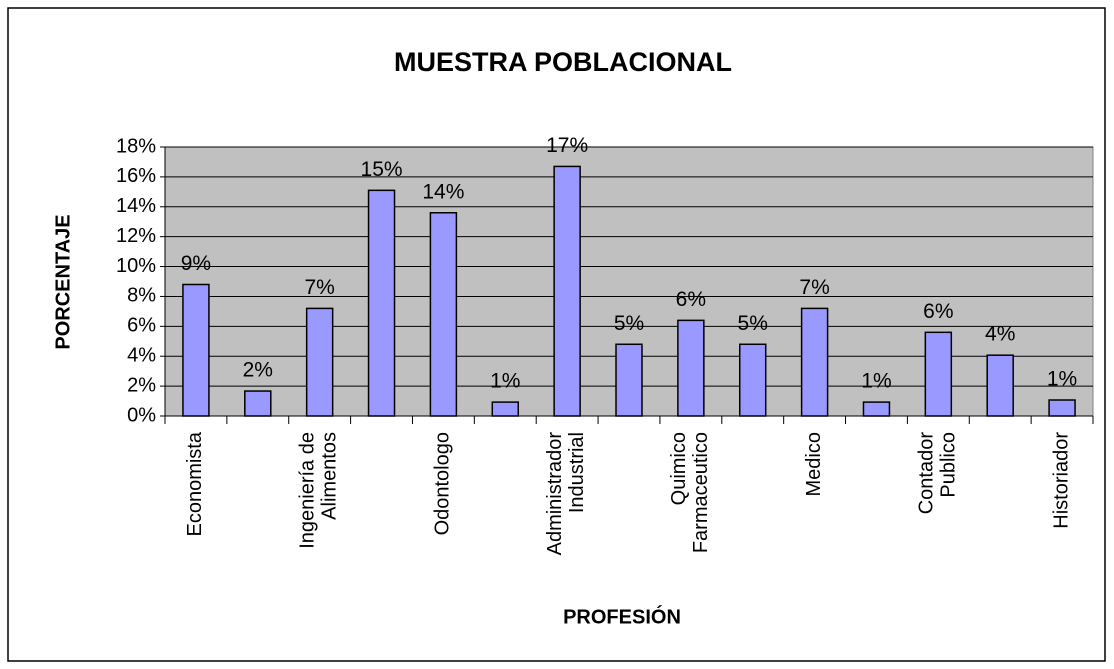 The width and height of the screenshot is (1114, 669). Describe the element at coordinates (136, 176) in the screenshot. I see `y-tick-label: 16%` at that location.